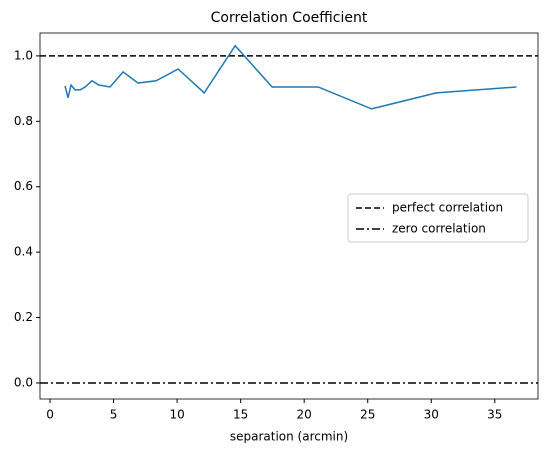 This screenshot has width=547, height=457. What do you see at coordinates (431, 415) in the screenshot?
I see `x-tick-label: 30` at bounding box center [431, 415].